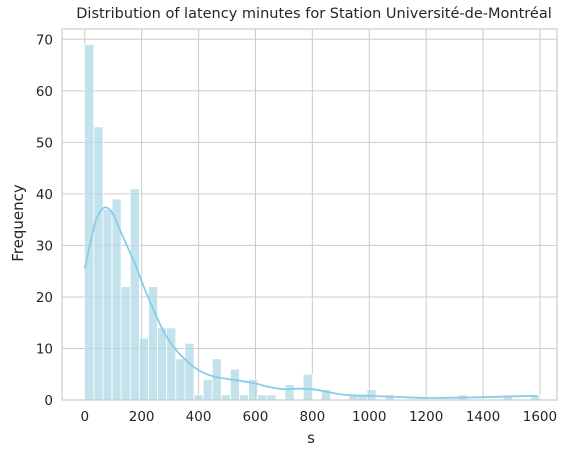  I want to click on y-tick-label: 30, so click(44, 246).